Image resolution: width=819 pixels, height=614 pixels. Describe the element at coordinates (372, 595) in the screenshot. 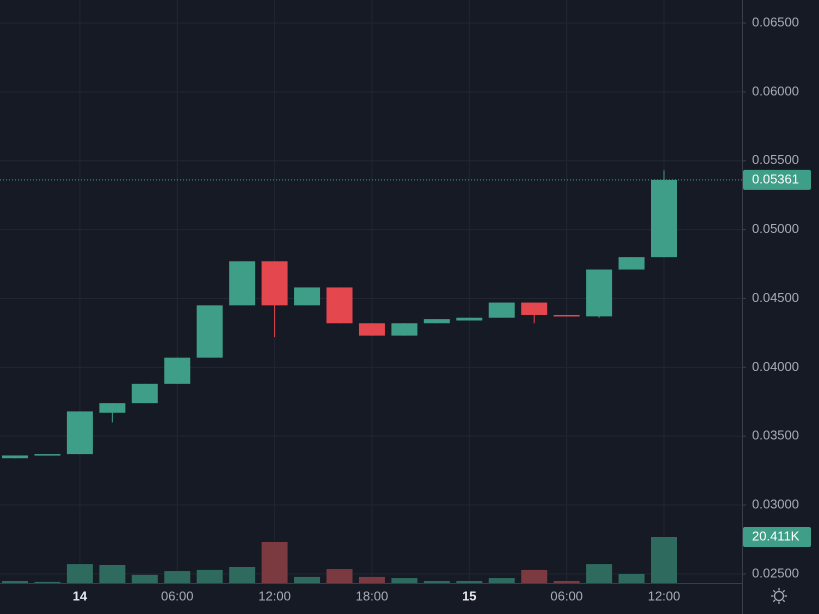

I see `x-tick-label: 18:00` at that location.